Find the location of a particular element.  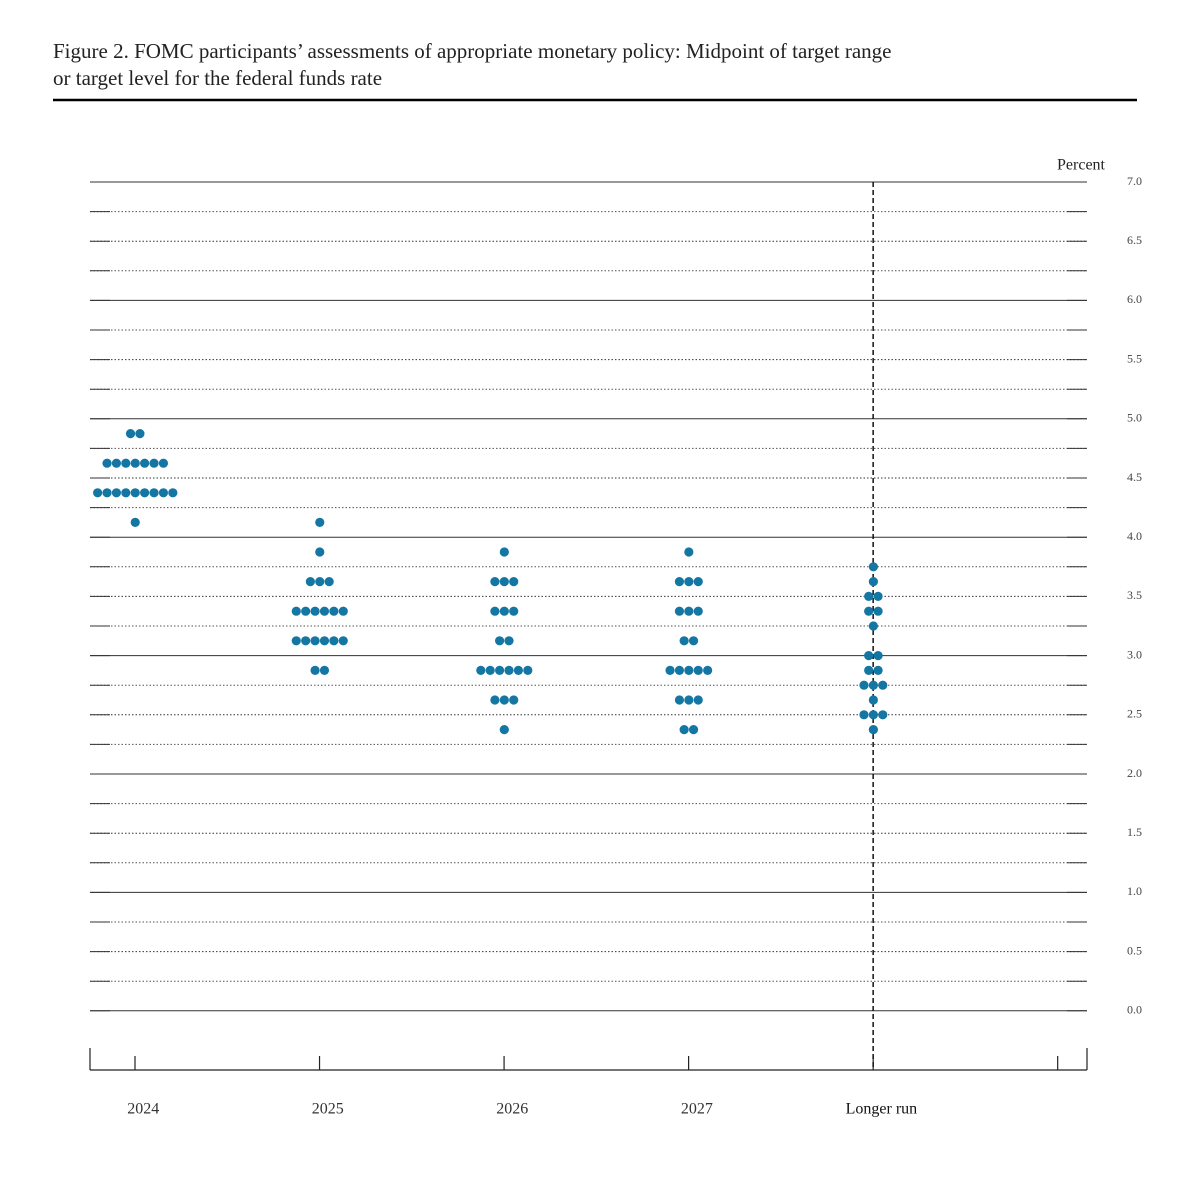

y-tick-label: 5.5 is located at coordinates (1134, 358).